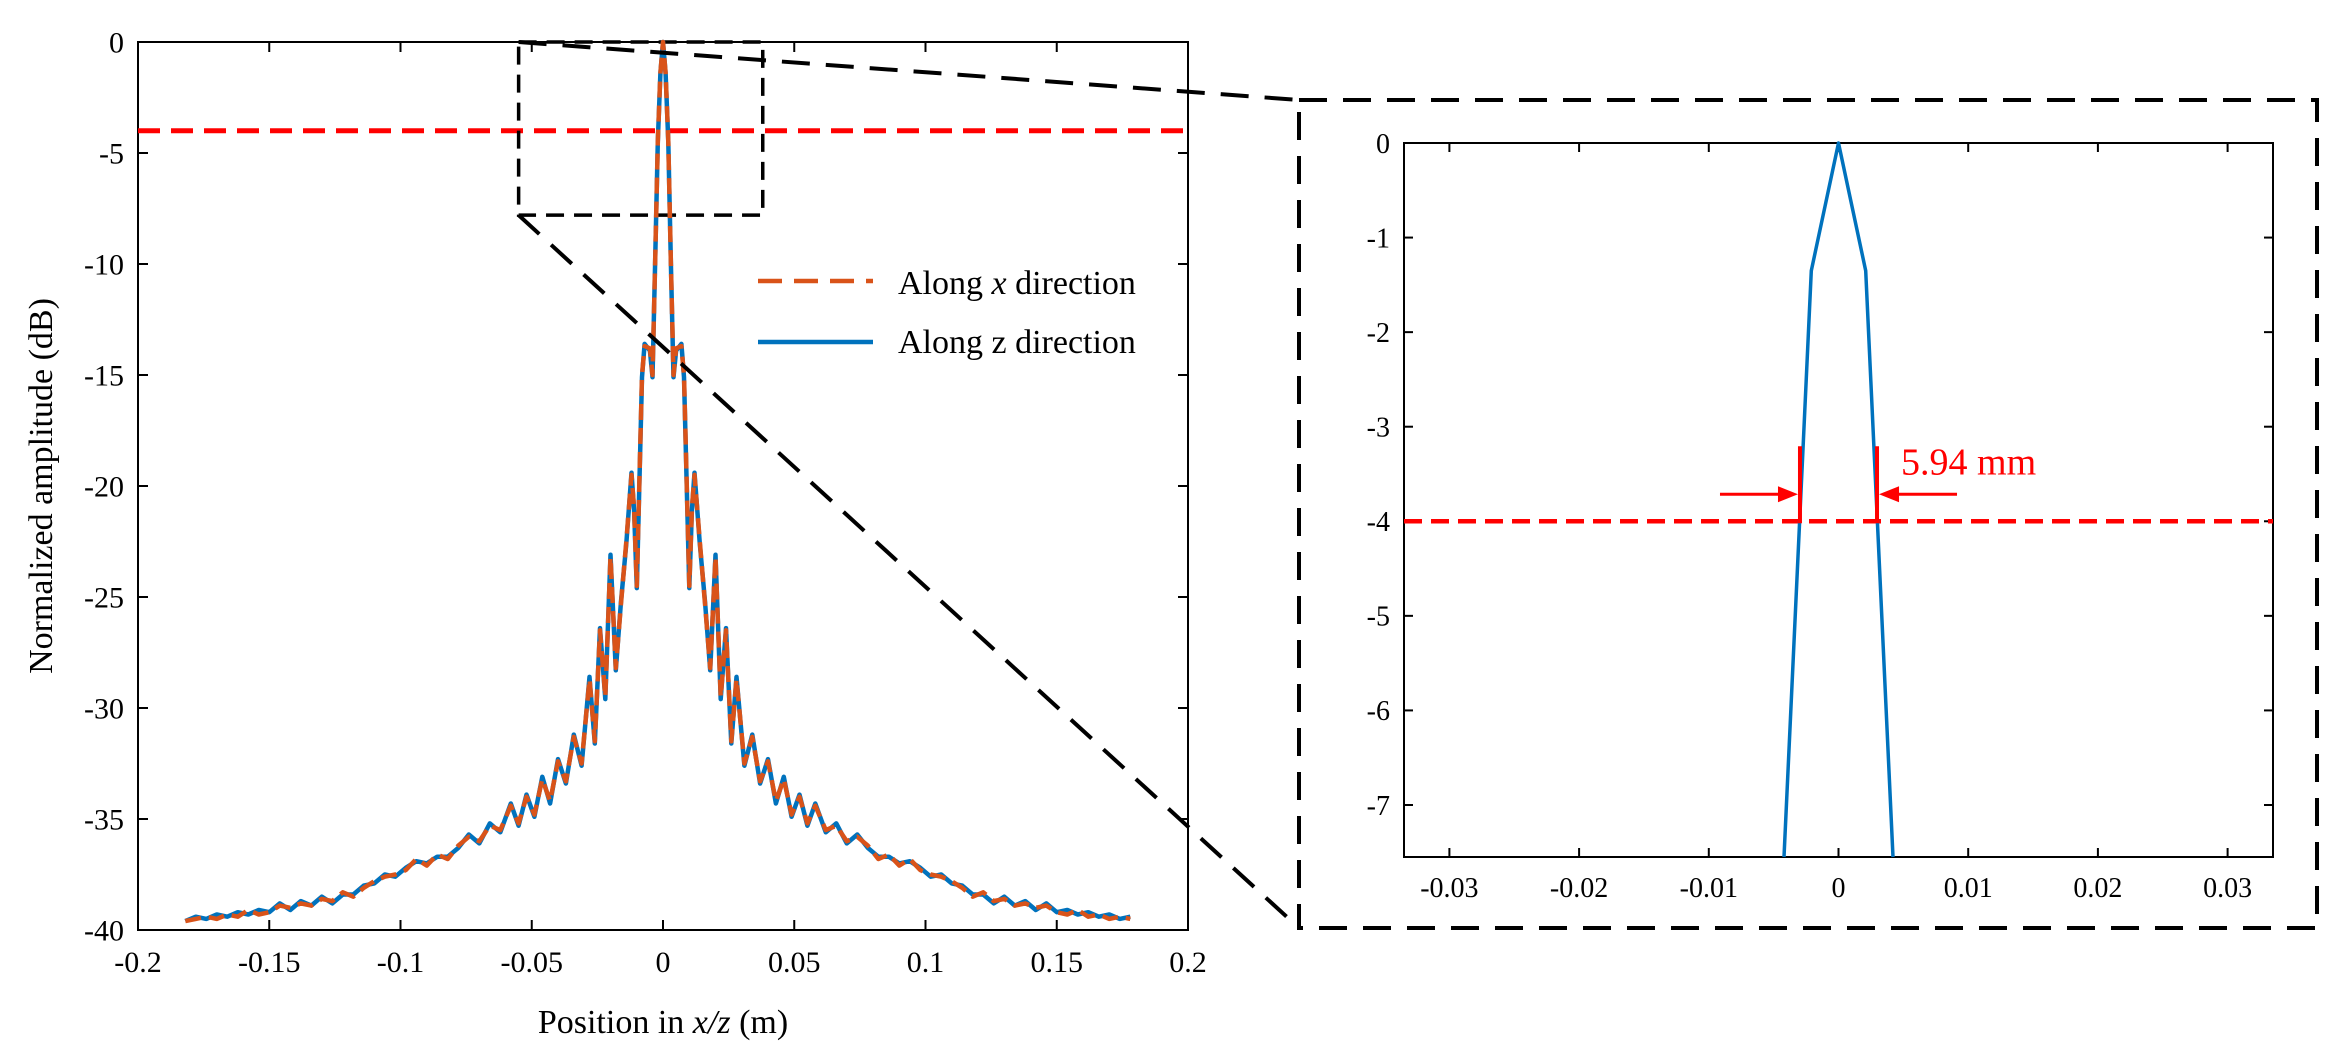 This screenshot has width=2338, height=1064. Describe the element at coordinates (1787, 494) in the screenshot. I see `beam-width-left-arrowhead` at that location.